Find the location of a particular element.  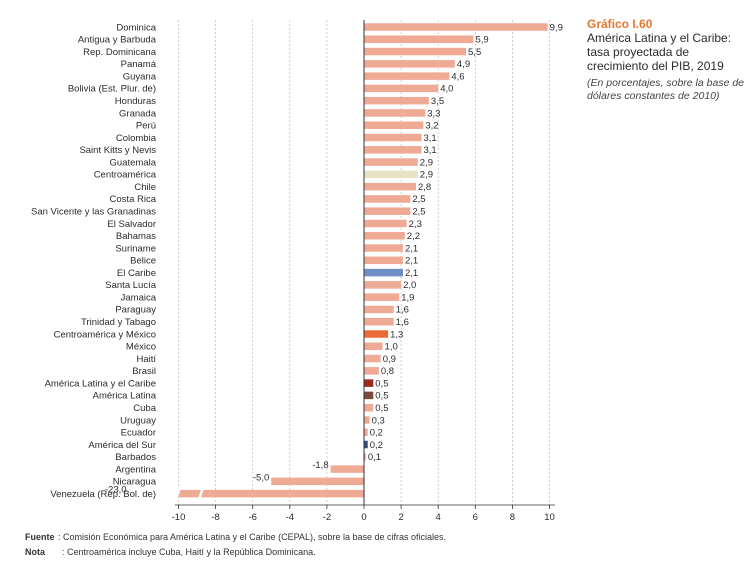

value-label: 2,1 is located at coordinates (411, 273).